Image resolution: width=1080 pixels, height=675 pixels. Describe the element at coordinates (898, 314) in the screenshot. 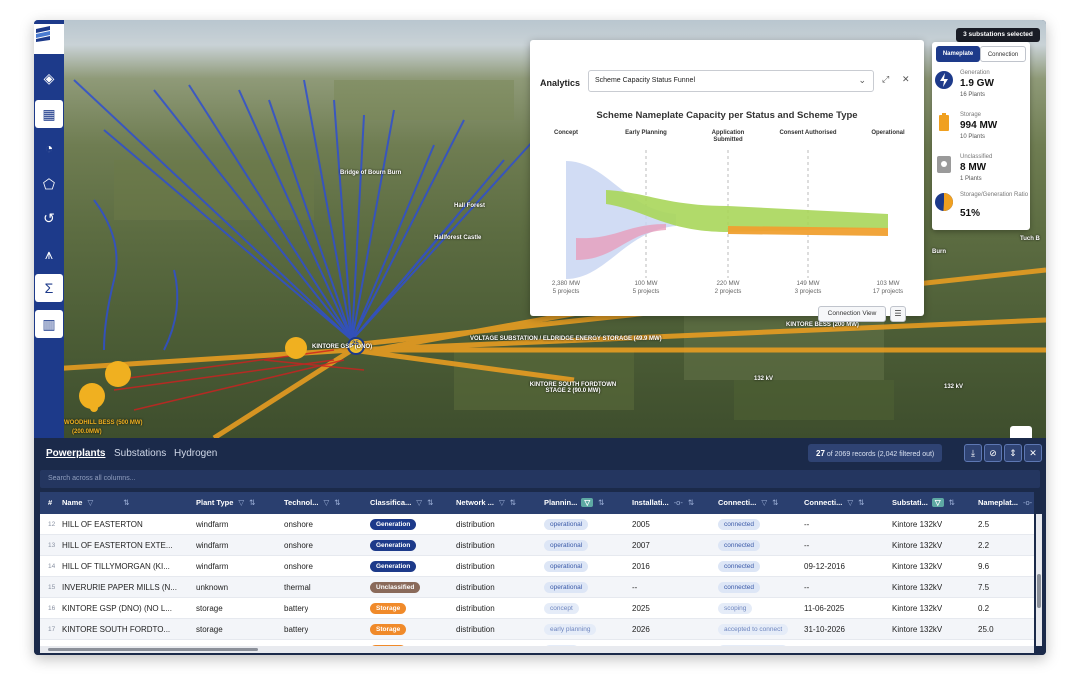

I see `list-view-icon: ☰` at that location.